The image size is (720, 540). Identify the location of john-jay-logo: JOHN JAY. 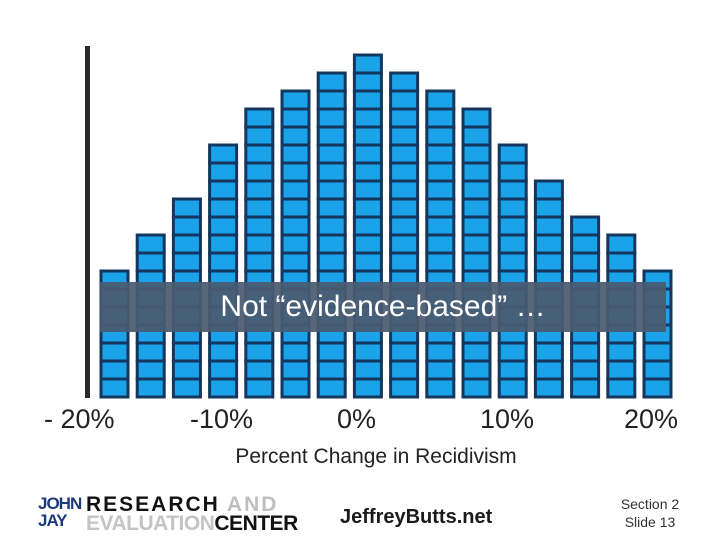
(60, 512).